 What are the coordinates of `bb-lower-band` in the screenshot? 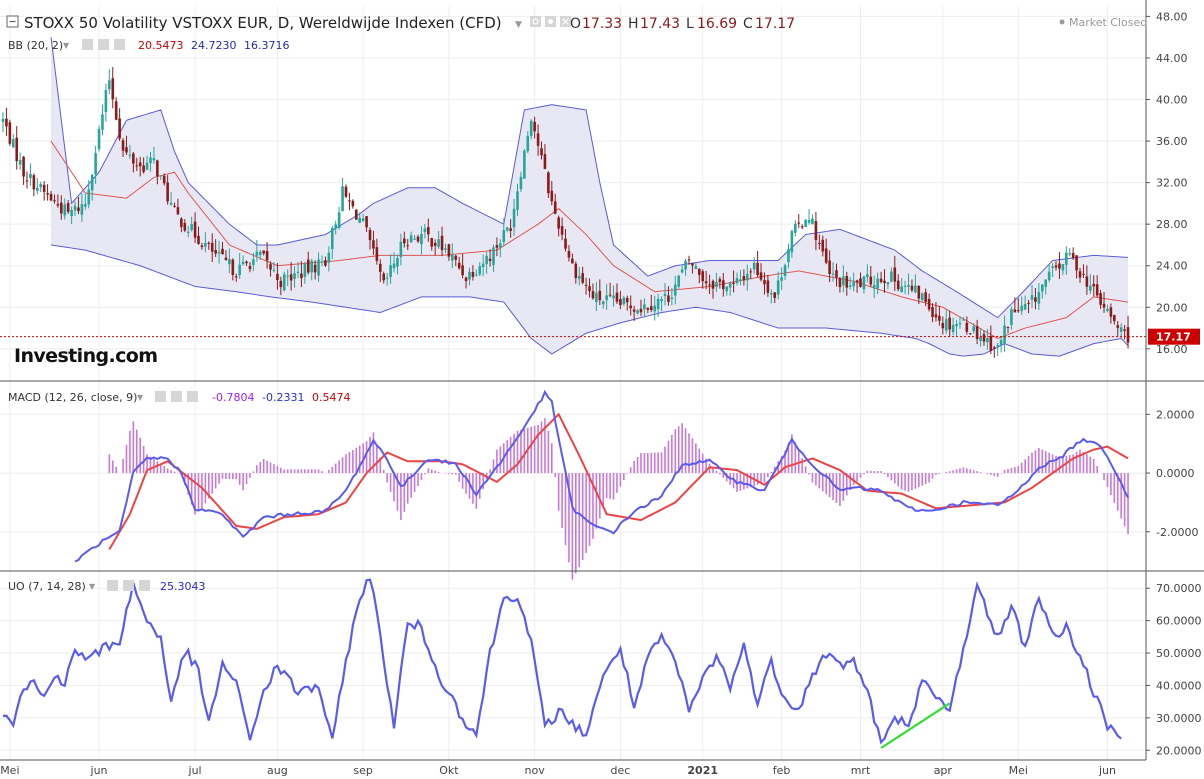 It's located at (589, 300).